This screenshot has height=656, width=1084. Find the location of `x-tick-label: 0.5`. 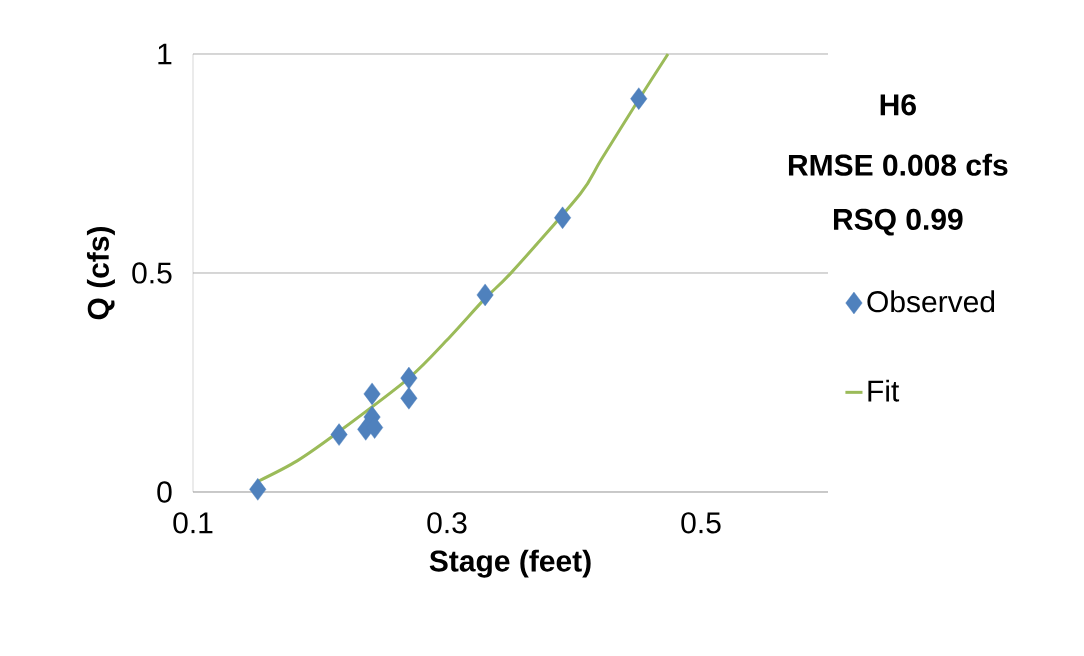

x-tick-label: 0.5 is located at coordinates (701, 523).